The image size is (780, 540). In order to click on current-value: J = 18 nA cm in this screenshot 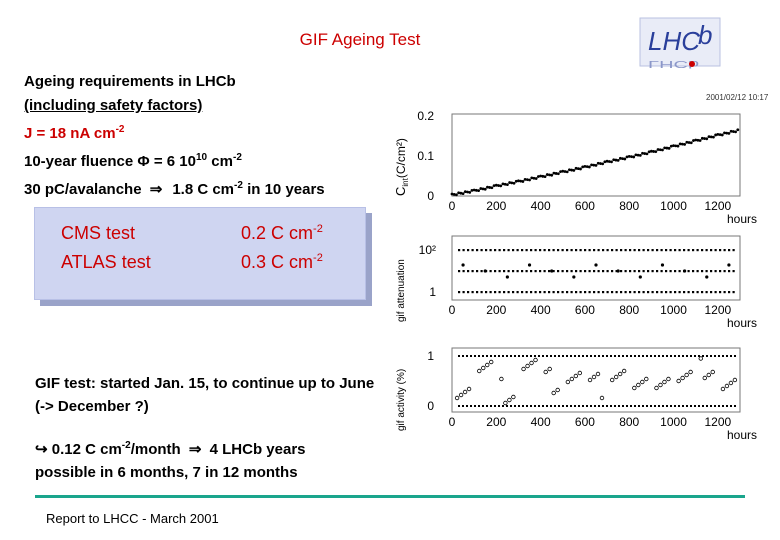, I will do `click(70, 133)`.